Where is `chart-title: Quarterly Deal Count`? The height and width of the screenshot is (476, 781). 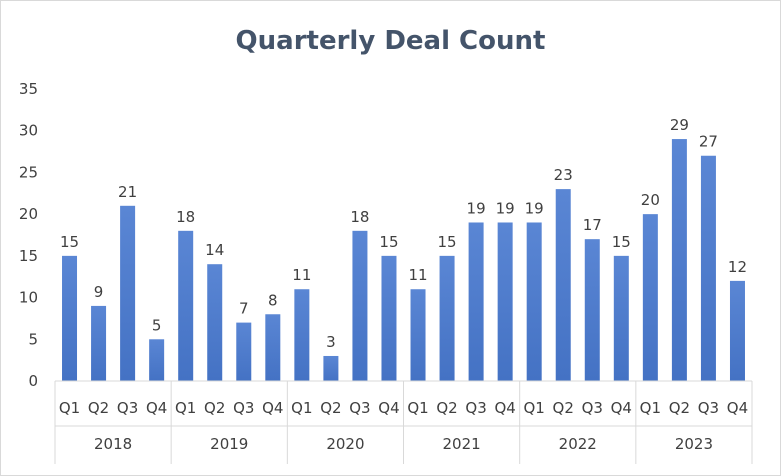
chart-title: Quarterly Deal Count is located at coordinates (390, 41).